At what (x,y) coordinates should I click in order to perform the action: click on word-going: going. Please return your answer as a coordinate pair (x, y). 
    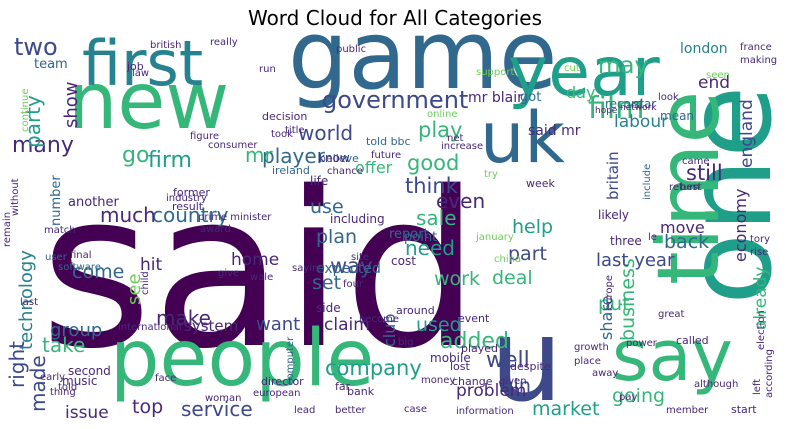
    Looking at the image, I should click on (638, 396).